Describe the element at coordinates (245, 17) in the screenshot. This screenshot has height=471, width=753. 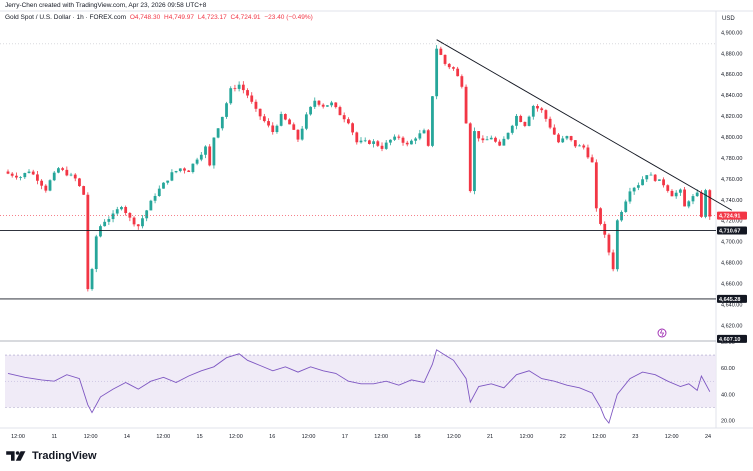
I see `ohlc-close: C4,724.91` at that location.